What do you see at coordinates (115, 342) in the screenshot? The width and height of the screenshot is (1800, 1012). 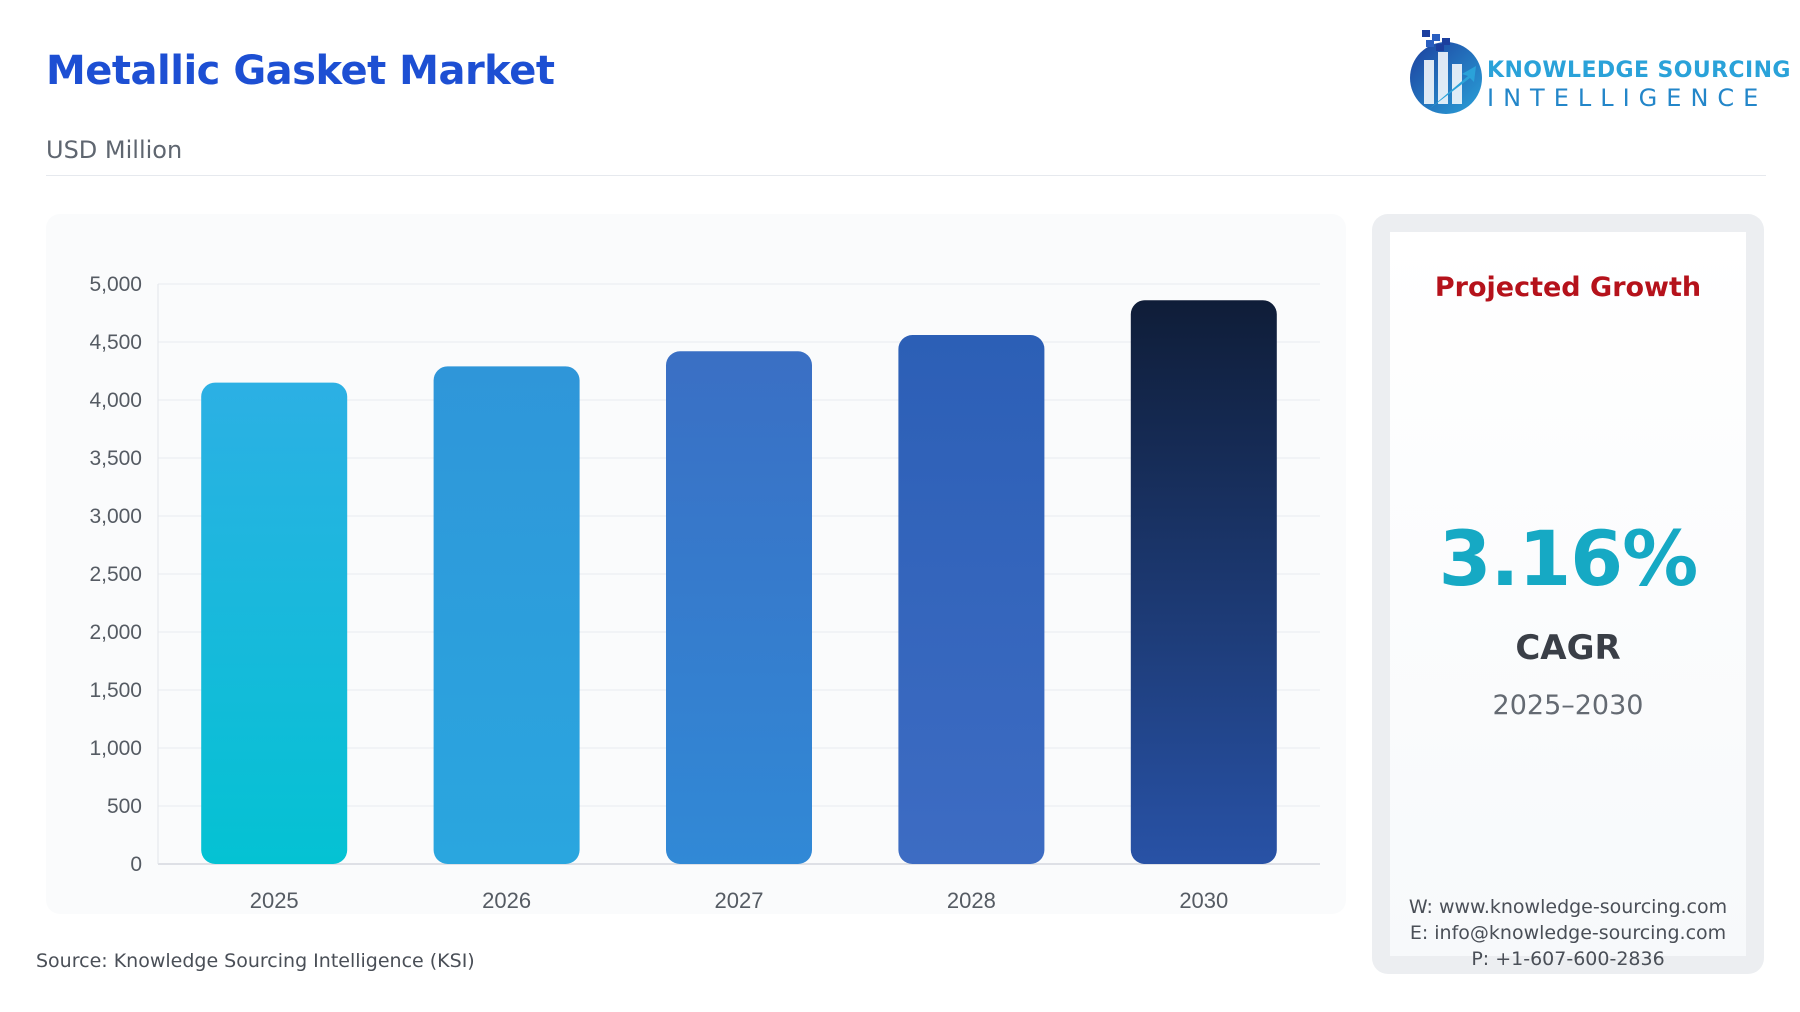 I see `y-tick-label: 4,500` at bounding box center [115, 342].